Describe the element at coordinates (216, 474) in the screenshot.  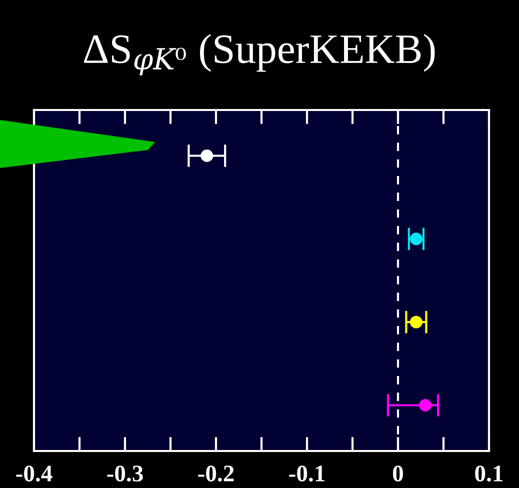
I see `x-tick-label: -0.2` at that location.